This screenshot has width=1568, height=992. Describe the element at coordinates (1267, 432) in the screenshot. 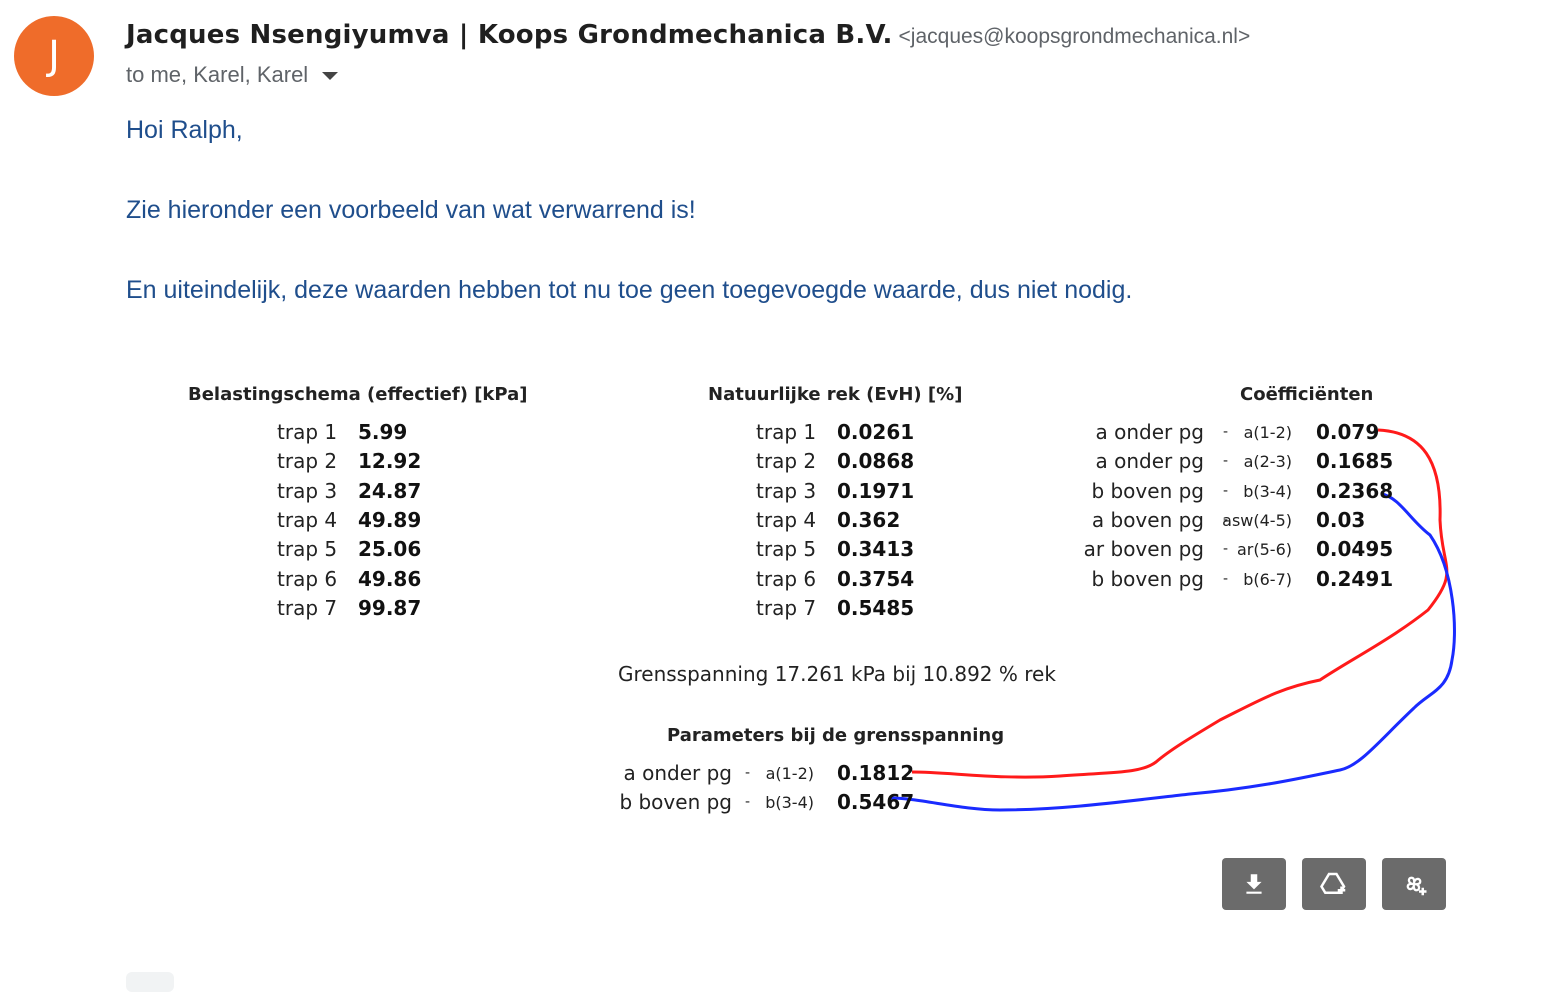

I see `coef-row-code: a(1-2)` at that location.